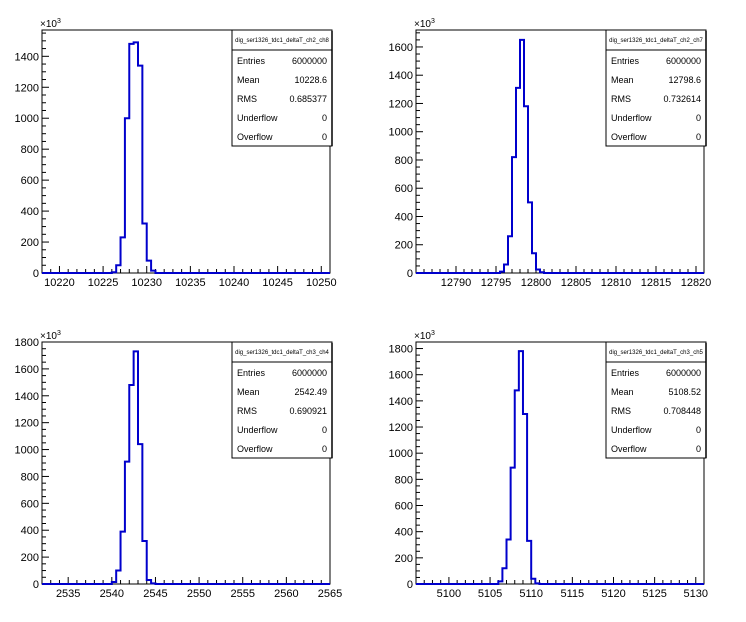 This screenshot has height=622, width=746. What do you see at coordinates (449, 594) in the screenshot?
I see `x-tick-label: 5100` at bounding box center [449, 594].